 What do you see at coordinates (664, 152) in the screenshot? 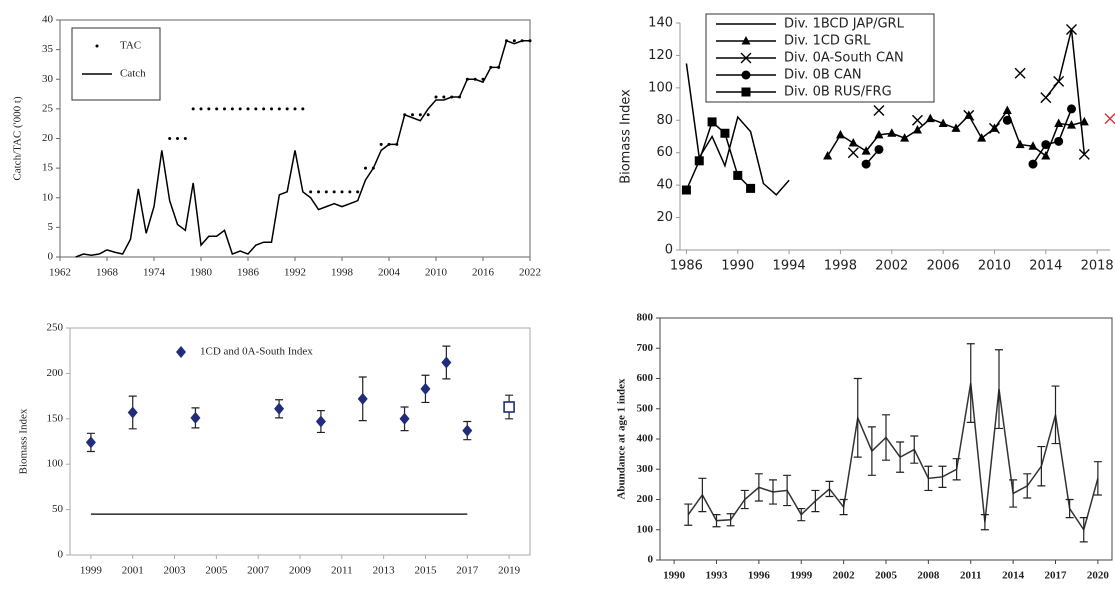
I see `y-tick-label: 60` at bounding box center [664, 152].